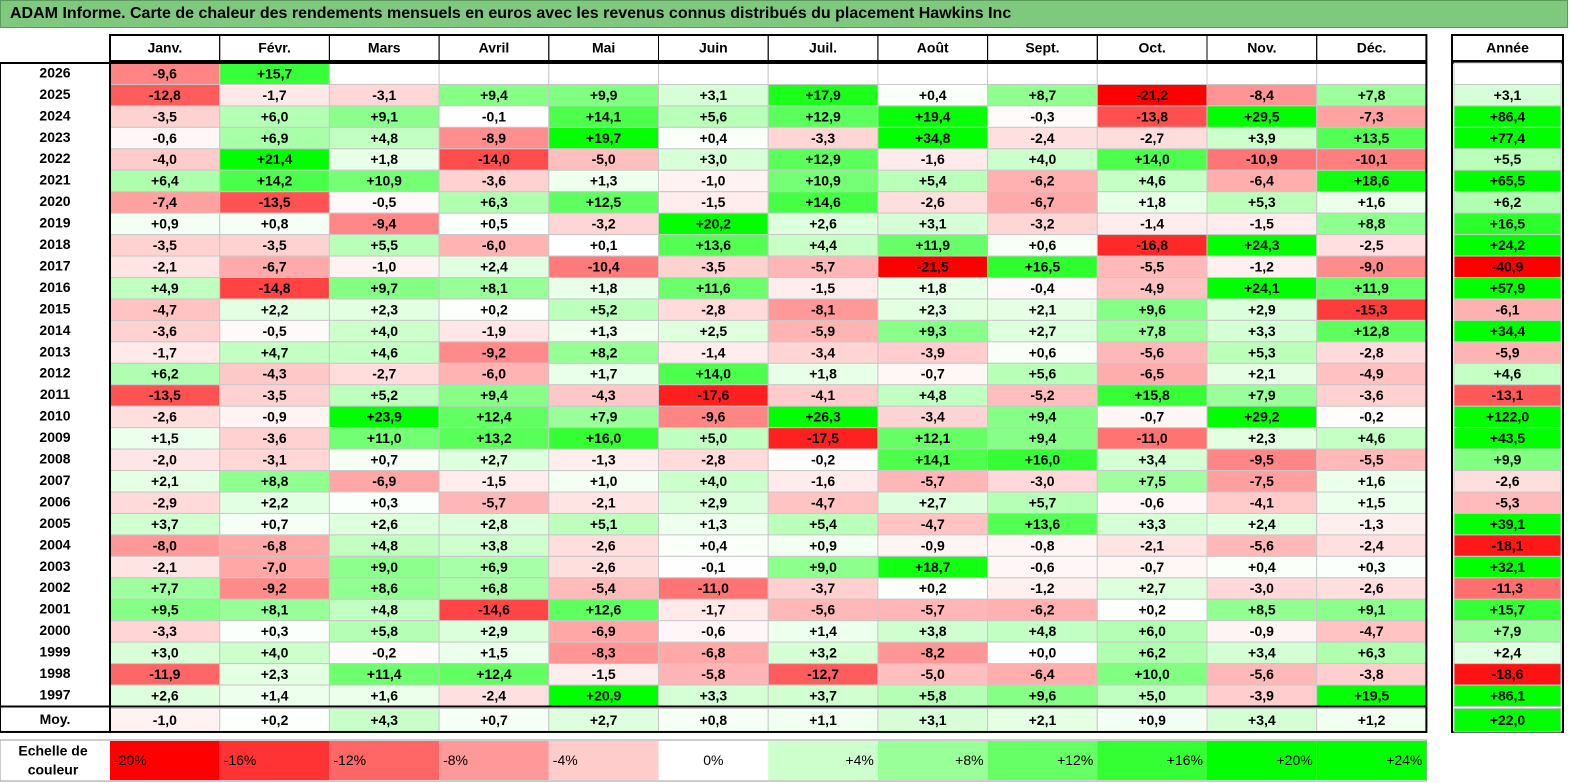  What do you see at coordinates (384, 720) in the screenshot?
I see `heatmap-cell-value: +4,3` at bounding box center [384, 720].